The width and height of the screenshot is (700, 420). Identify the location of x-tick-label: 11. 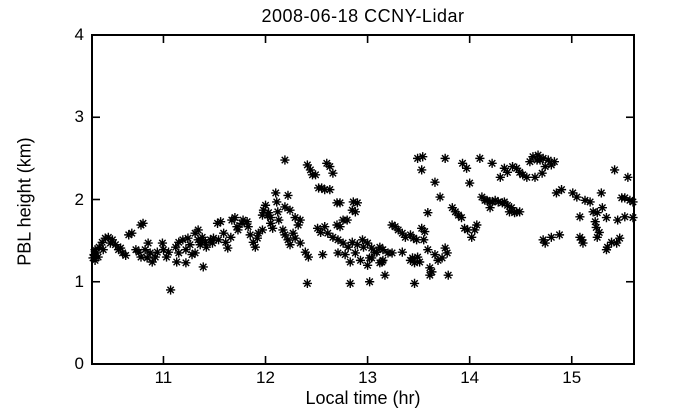
(163, 377).